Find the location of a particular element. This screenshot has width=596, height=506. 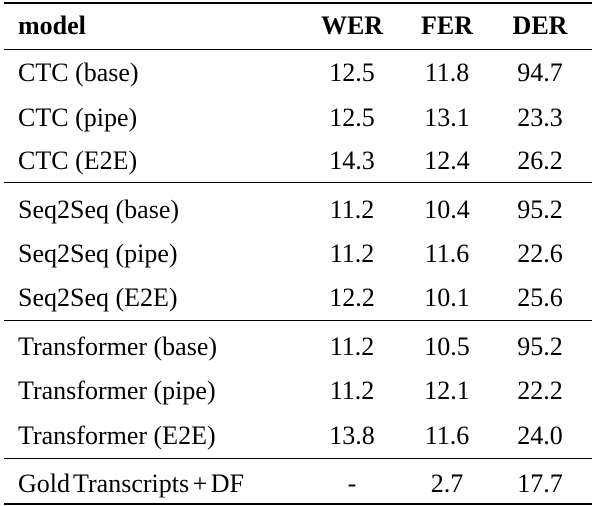

model-cell: CTC (base) is located at coordinates (78, 72).